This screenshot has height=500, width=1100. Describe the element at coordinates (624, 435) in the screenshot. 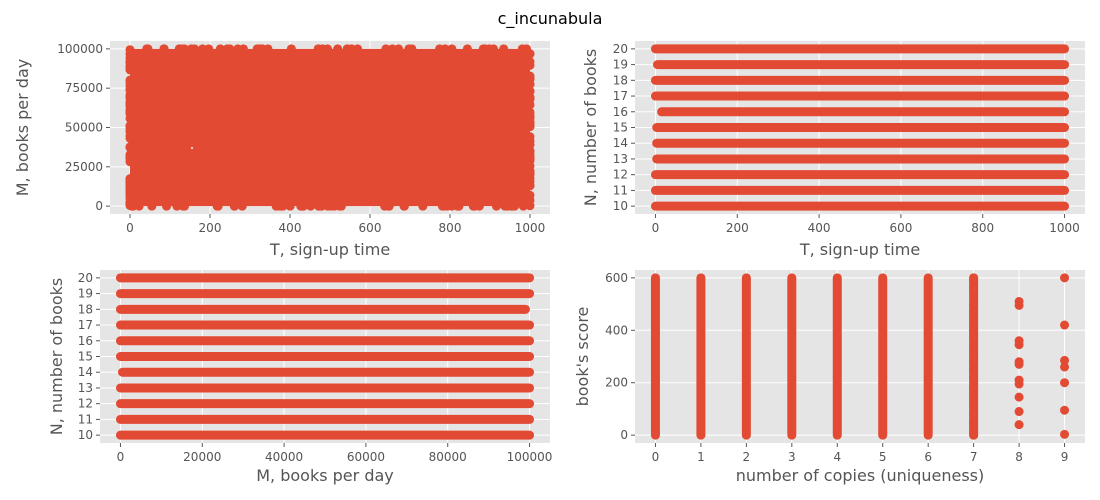

I see `y-tick-label: 0` at that location.